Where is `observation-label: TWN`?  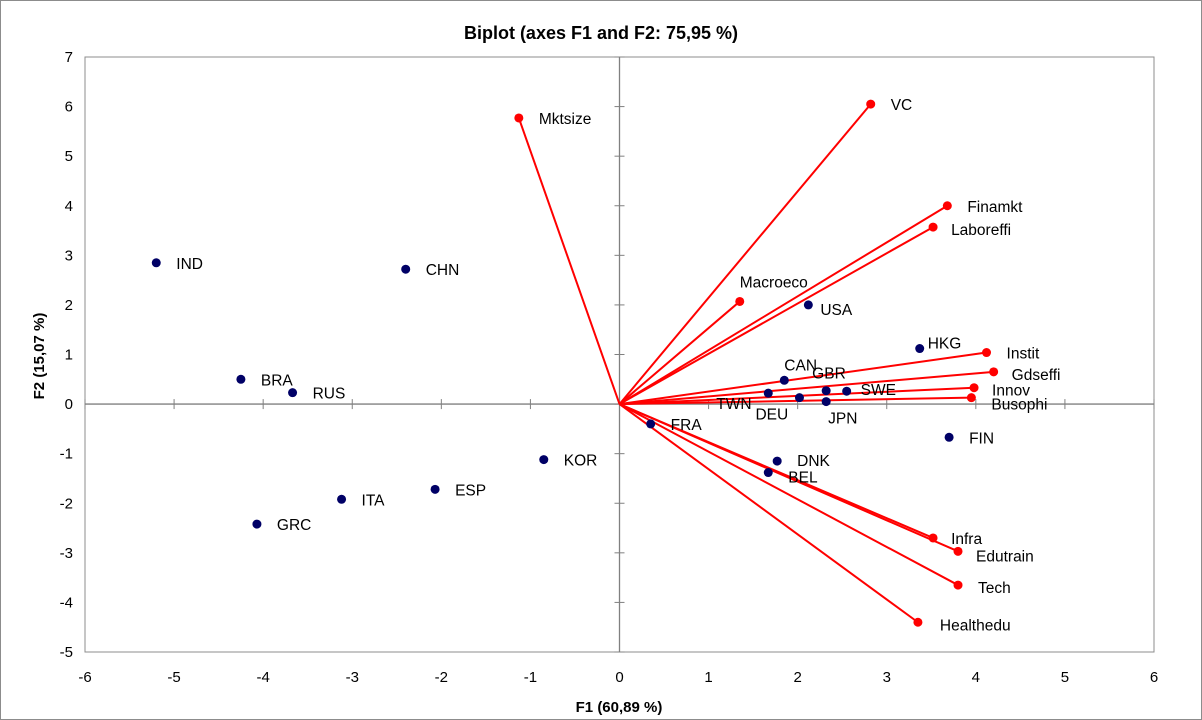 observation-label: TWN is located at coordinates (733, 404).